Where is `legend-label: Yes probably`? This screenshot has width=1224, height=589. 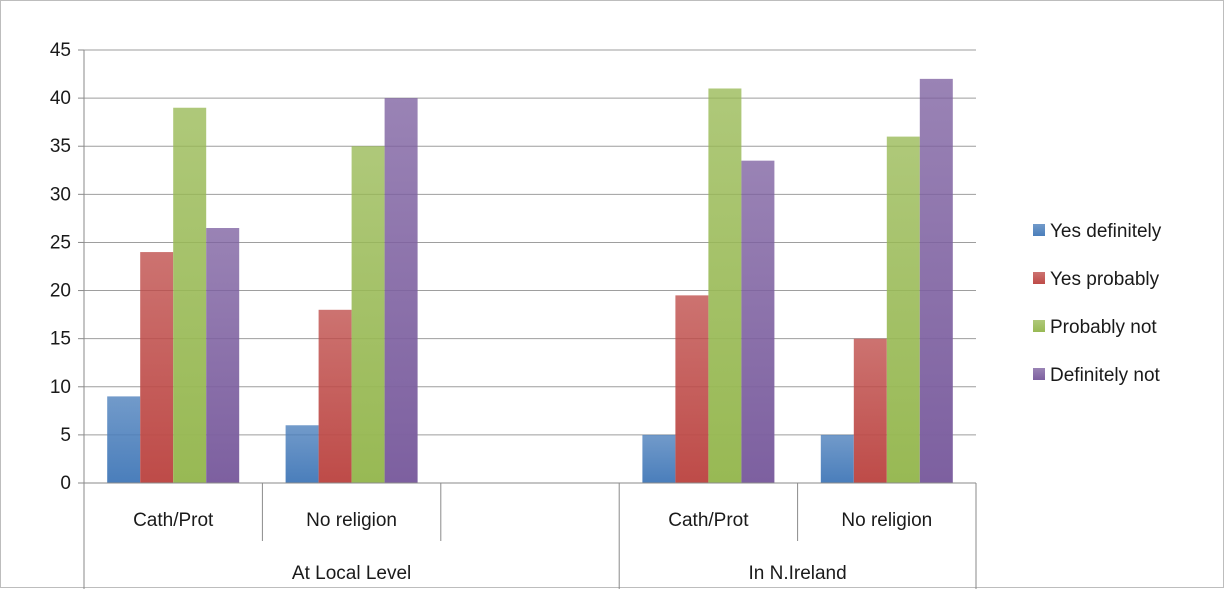 legend-label: Yes probably is located at coordinates (1105, 279).